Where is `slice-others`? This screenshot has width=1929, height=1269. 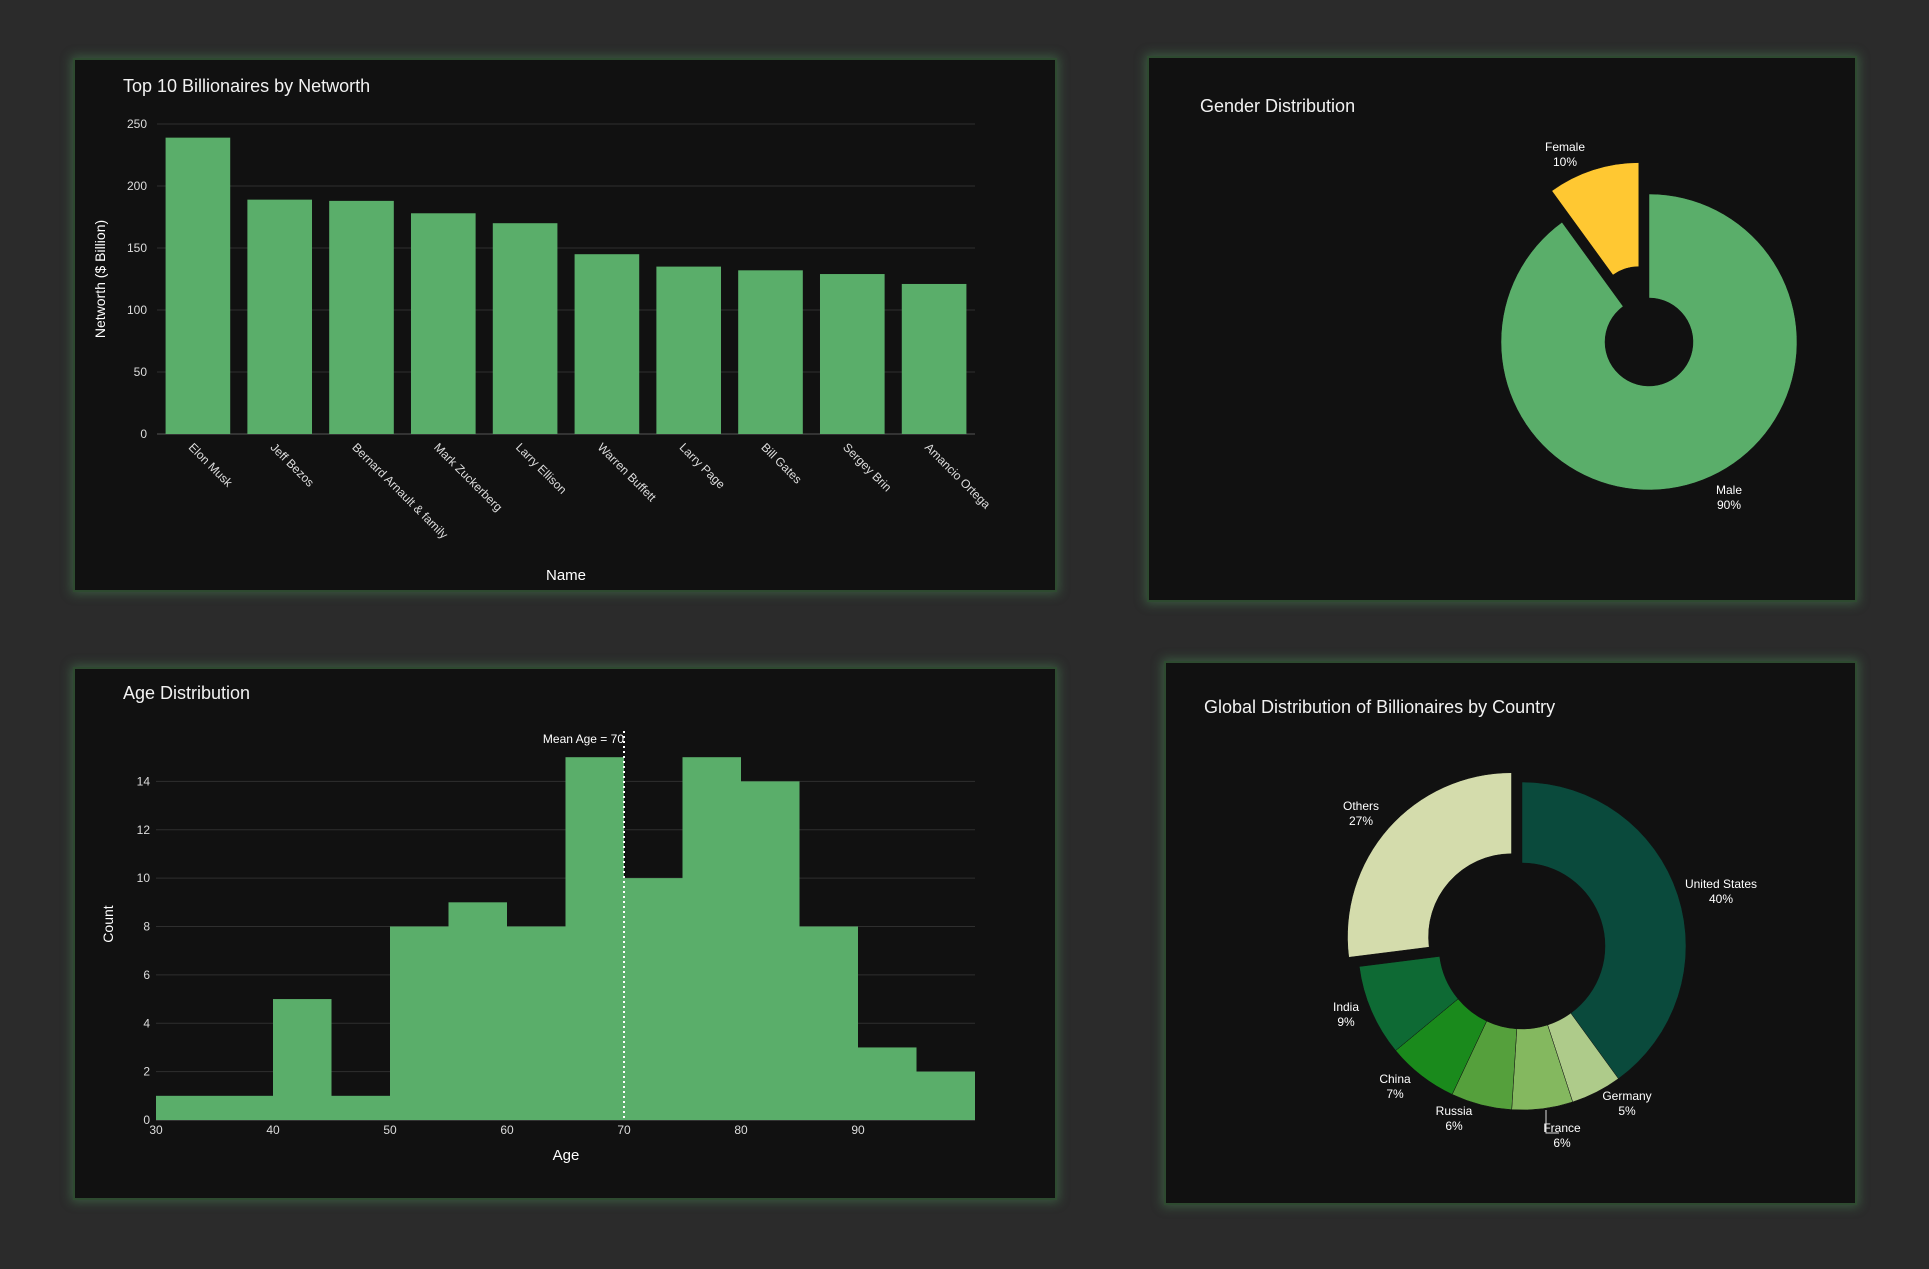
slice-others is located at coordinates (1429, 865).